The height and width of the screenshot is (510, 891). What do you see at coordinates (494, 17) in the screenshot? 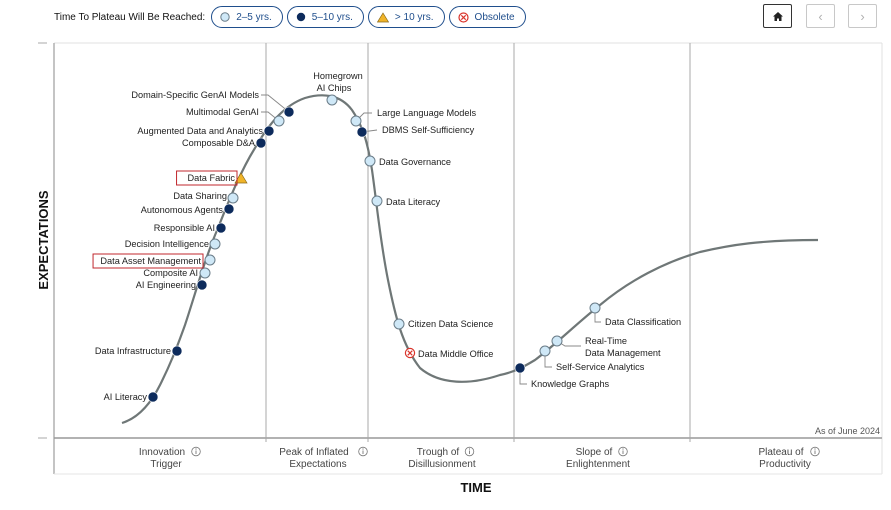
I see `legend-label: Obsolete` at bounding box center [494, 17].